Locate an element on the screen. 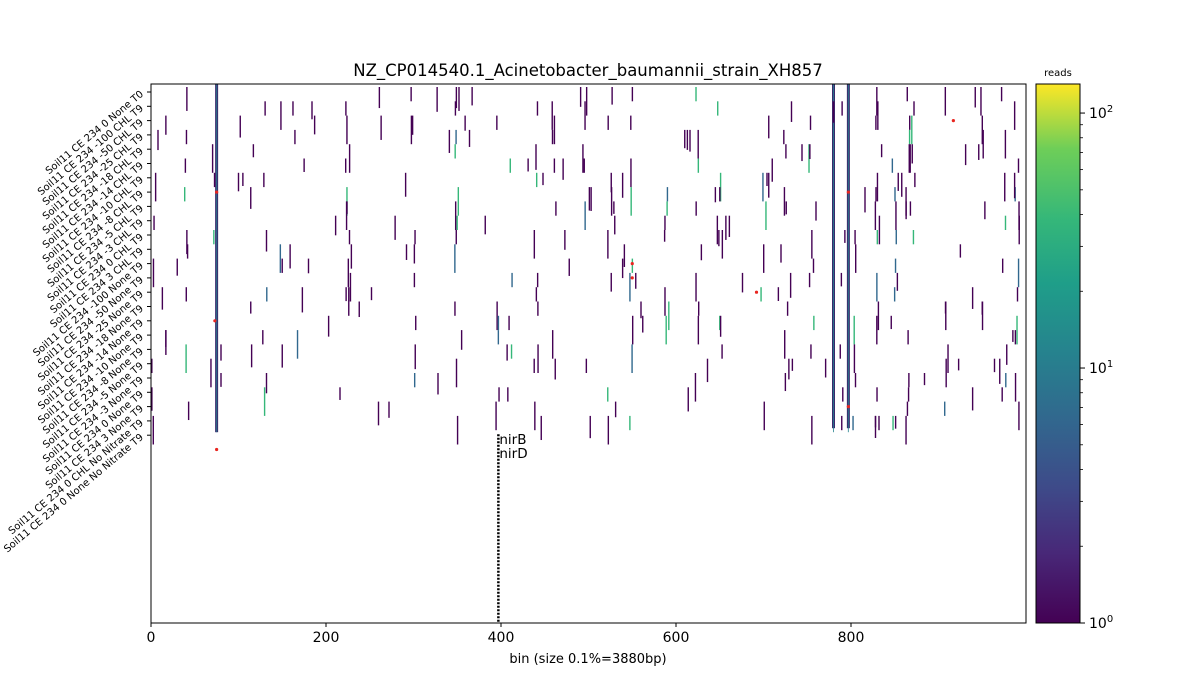 The height and width of the screenshot is (700, 1200). colorbar-tick-label: 102 is located at coordinates (1101, 113).